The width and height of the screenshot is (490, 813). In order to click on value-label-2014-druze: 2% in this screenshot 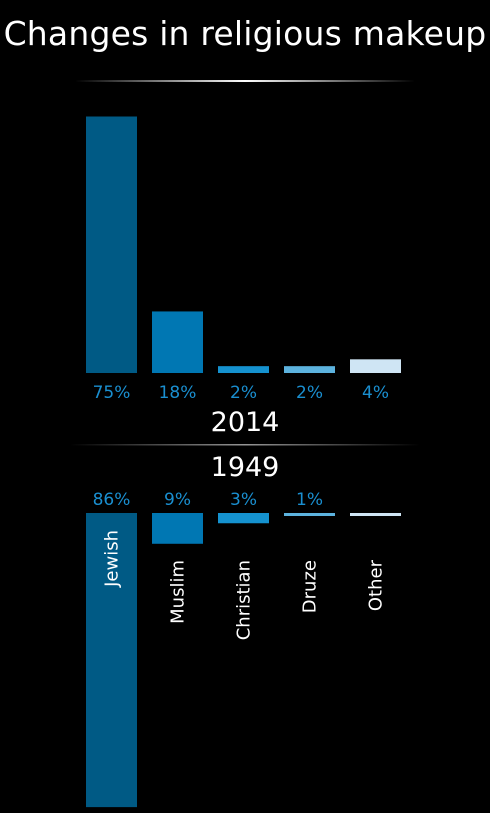, I will do `click(309, 393)`.